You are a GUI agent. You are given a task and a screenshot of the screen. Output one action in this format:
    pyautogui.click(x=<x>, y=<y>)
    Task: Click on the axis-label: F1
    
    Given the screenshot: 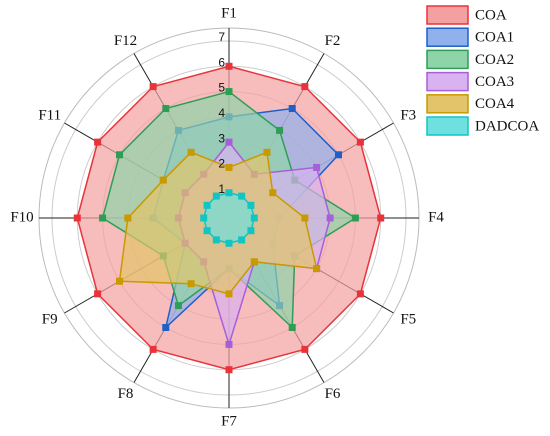 What is the action you would take?
    pyautogui.click(x=229, y=13)
    